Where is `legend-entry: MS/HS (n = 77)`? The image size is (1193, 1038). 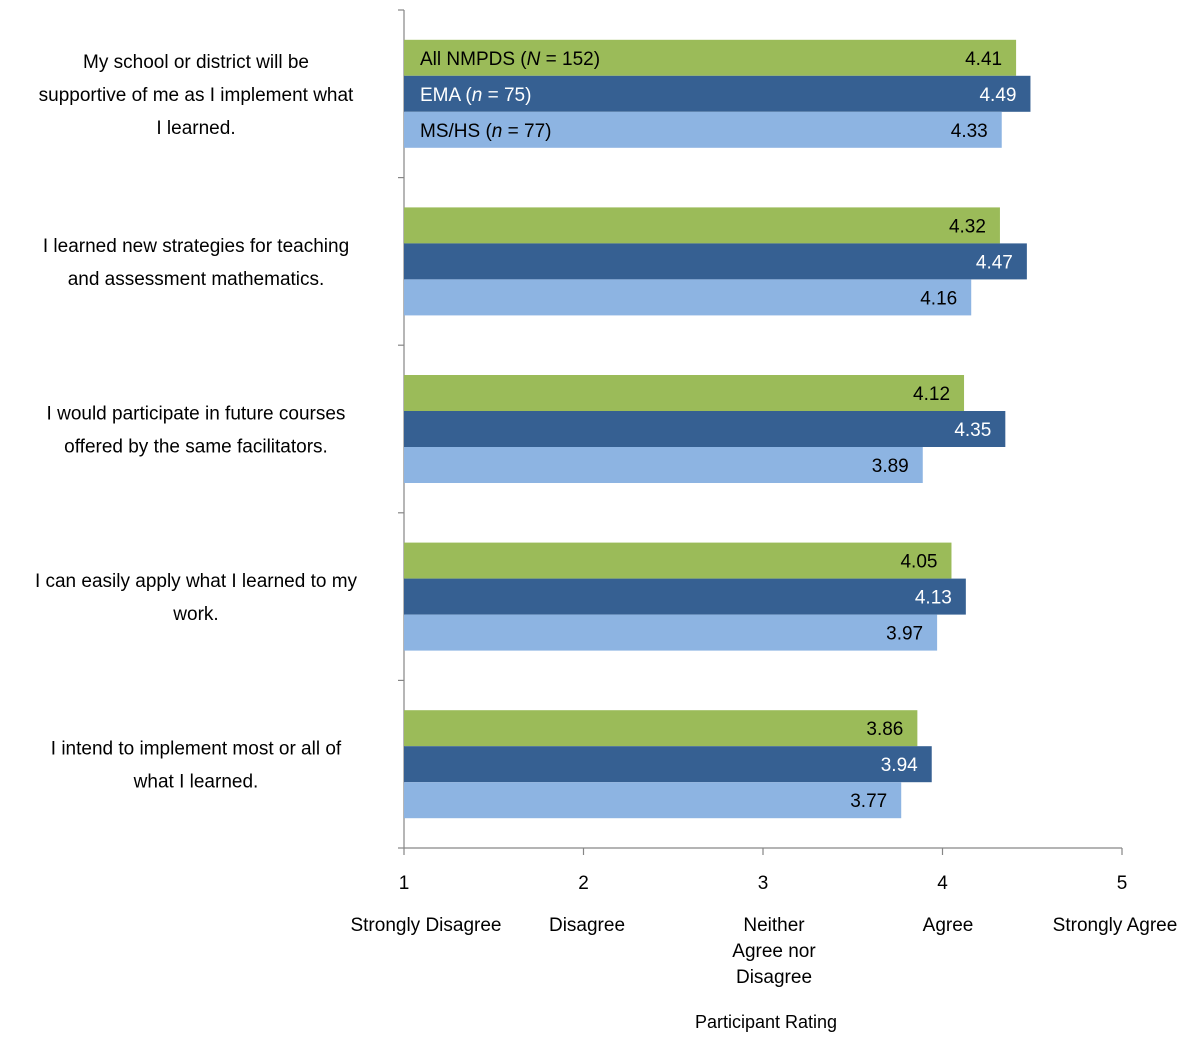
legend-entry: MS/HS (n = 77) is located at coordinates (485, 131).